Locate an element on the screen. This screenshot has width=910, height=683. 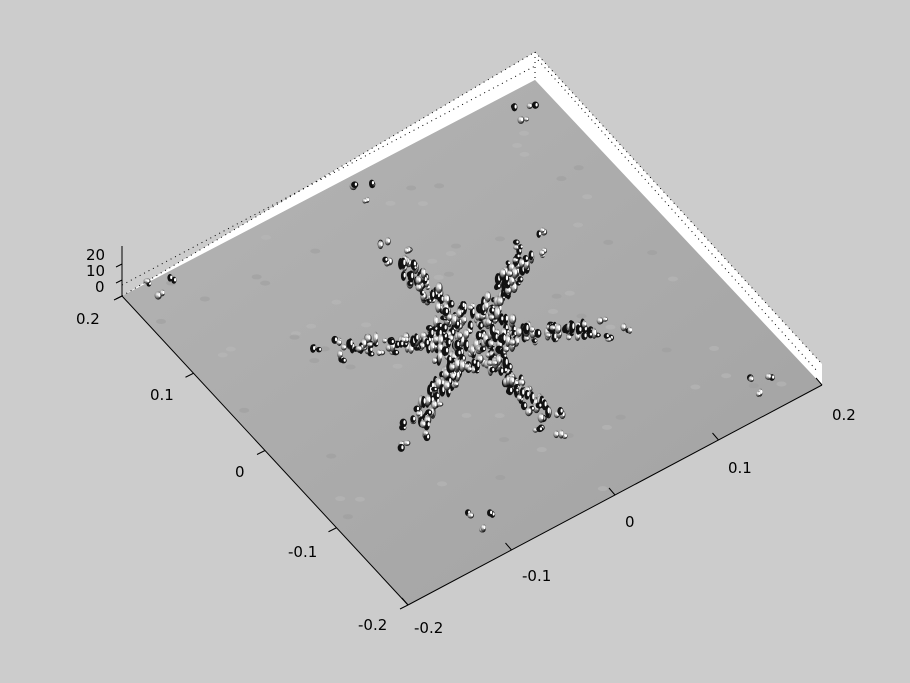
z-tick-label: 20 is located at coordinates (95, 255).